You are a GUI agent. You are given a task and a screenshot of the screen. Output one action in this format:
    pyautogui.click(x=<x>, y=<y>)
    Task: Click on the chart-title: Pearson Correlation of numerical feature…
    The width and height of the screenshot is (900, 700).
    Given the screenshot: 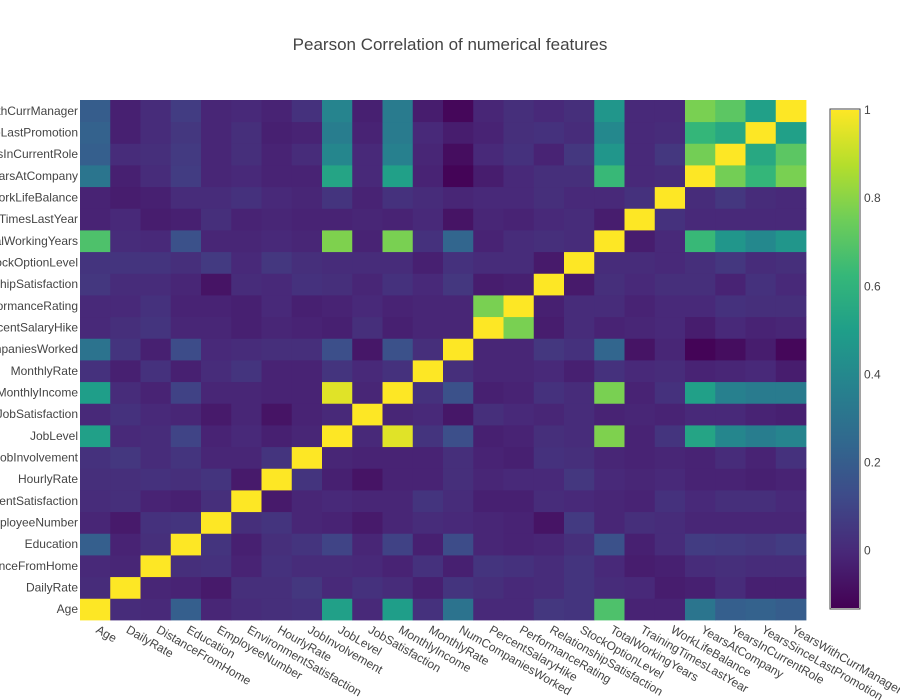 What is the action you would take?
    pyautogui.click(x=450, y=44)
    